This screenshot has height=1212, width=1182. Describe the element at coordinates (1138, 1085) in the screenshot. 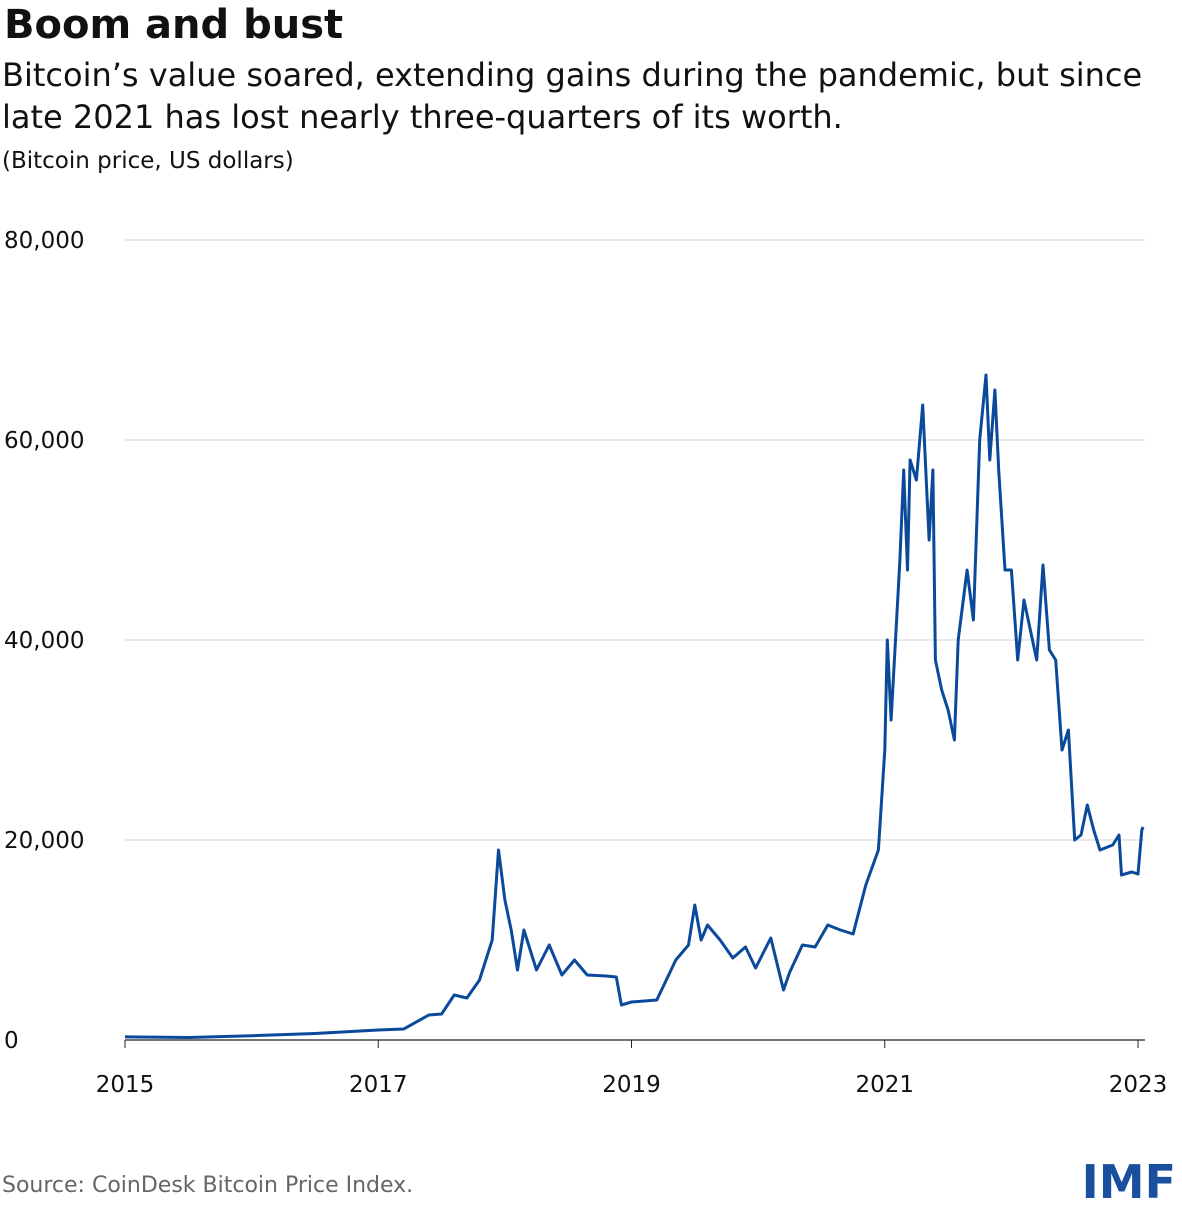

I see `x-tick-label: 2023` at that location.